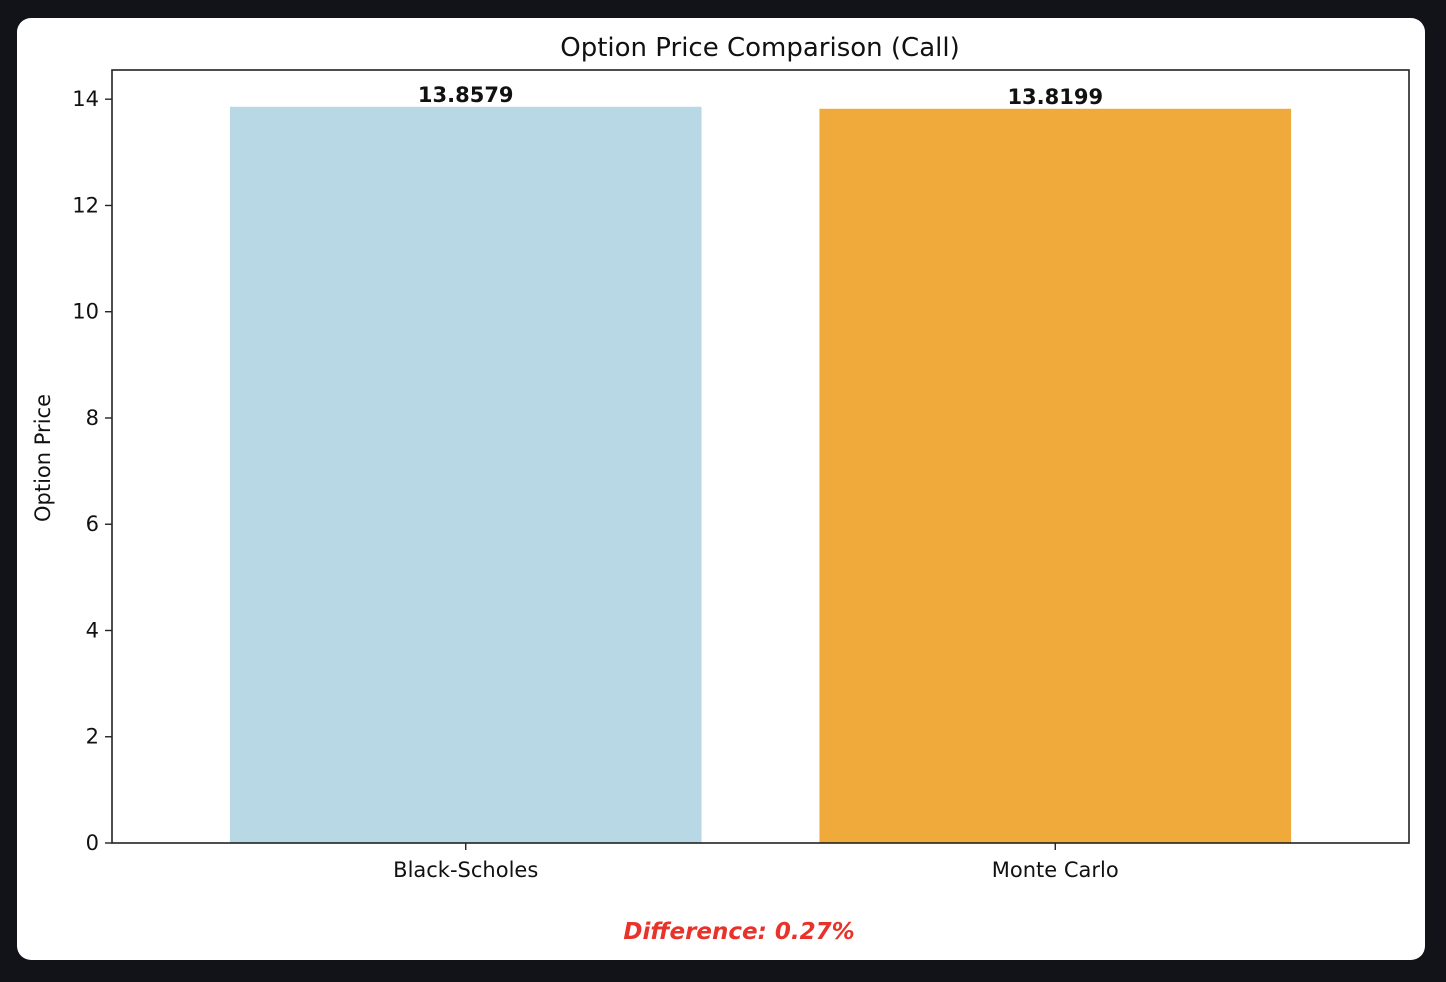  What do you see at coordinates (43, 458) in the screenshot?
I see `y-axis-label: Option Price` at bounding box center [43, 458].